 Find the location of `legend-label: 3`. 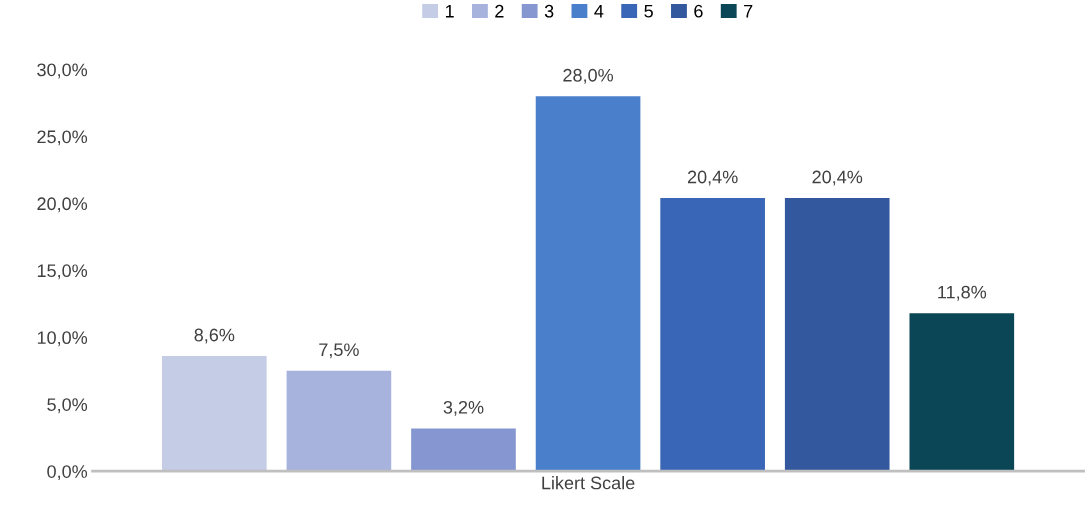

legend-label: 3 is located at coordinates (549, 11).